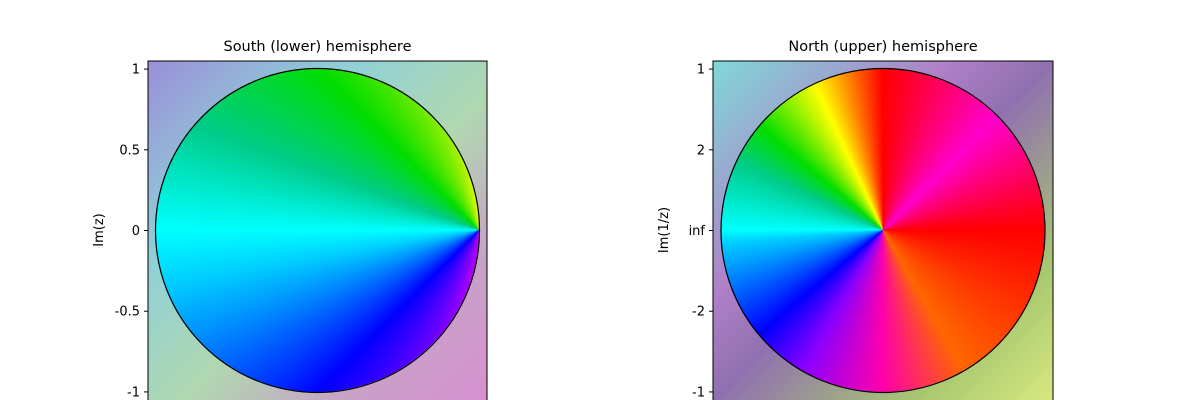 The image size is (1200, 400). I want to click on y-tick-label: 0, so click(136, 231).